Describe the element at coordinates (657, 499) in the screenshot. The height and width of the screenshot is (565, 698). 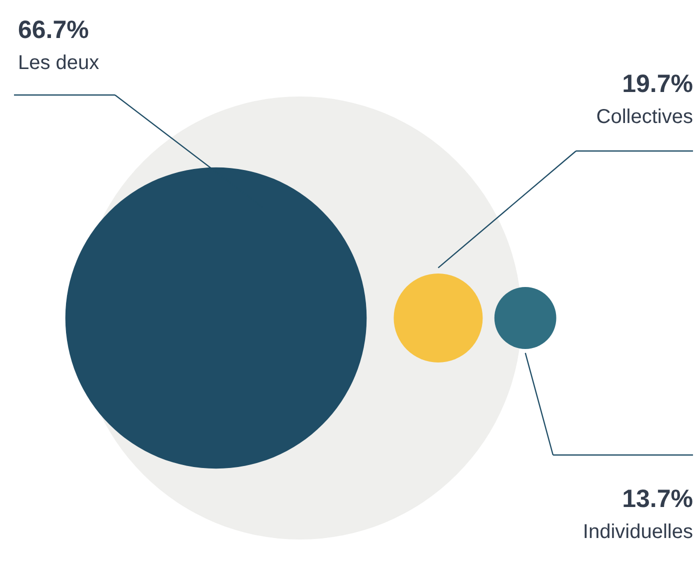
I see `data-label: 13.7%` at that location.